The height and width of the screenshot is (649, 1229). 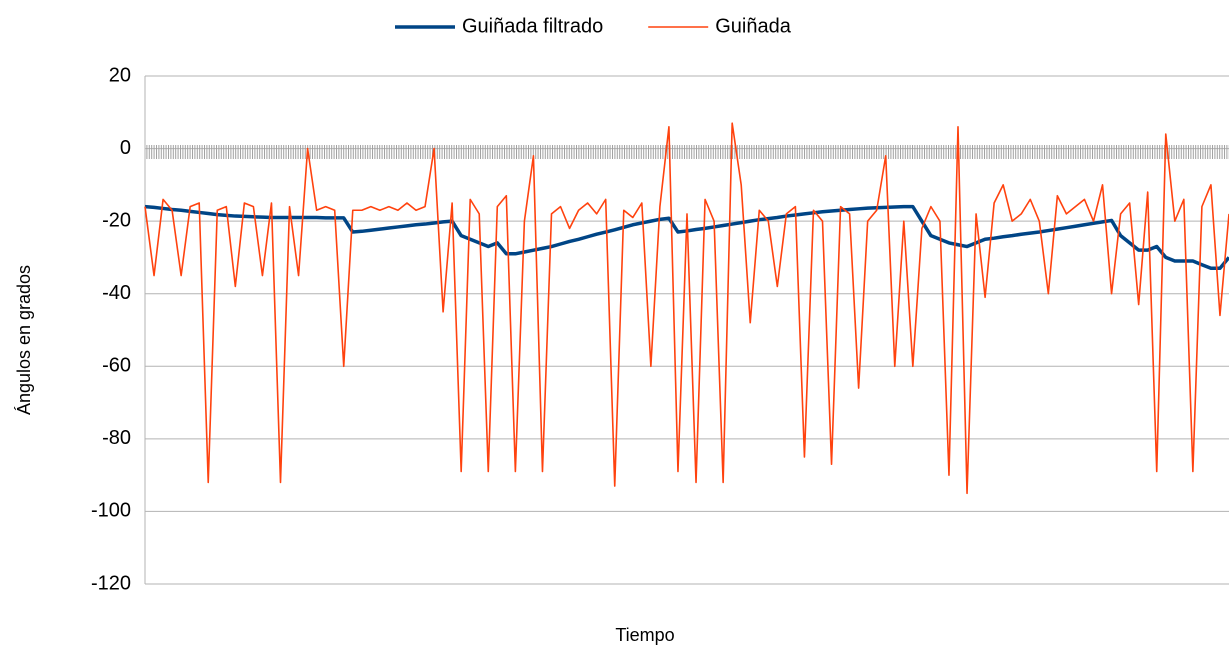 I want to click on y-tick-label: -20, so click(x=116, y=220).